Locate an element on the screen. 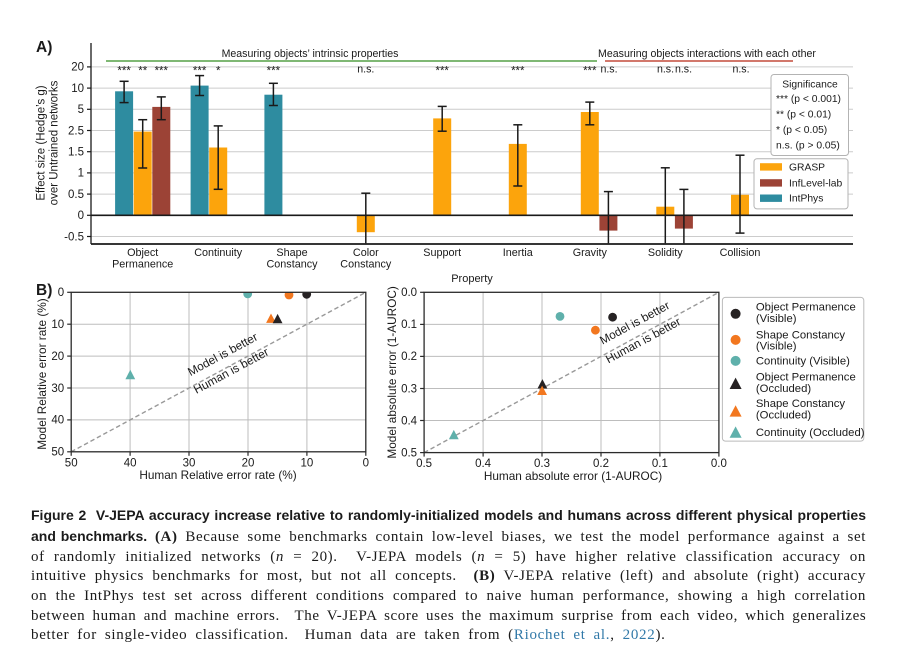  svg-text: Gravity is located at coordinates (590, 253).